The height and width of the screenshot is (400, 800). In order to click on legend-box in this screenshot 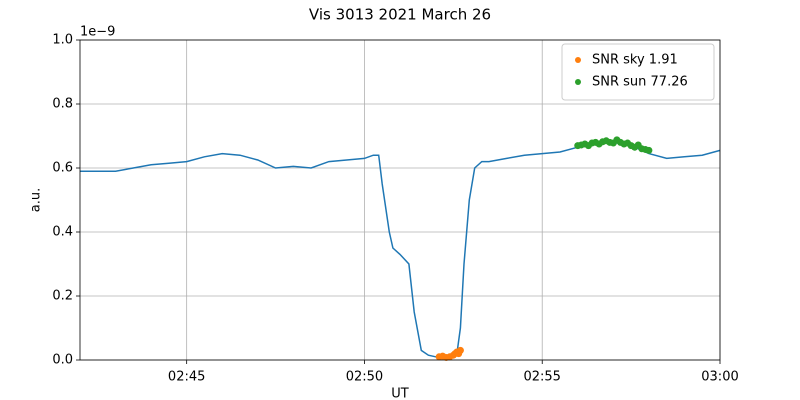, I will do `click(638, 72)`.